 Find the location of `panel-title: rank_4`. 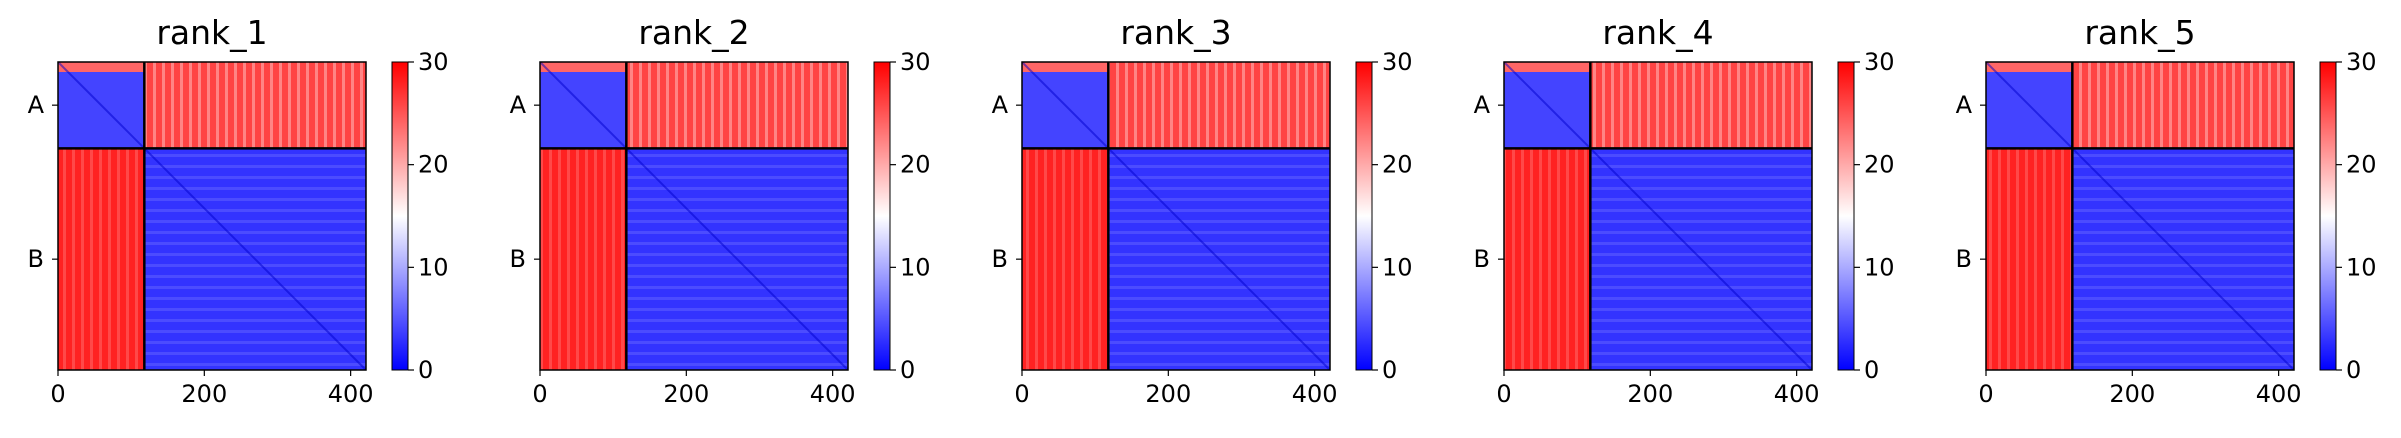

panel-title: rank_4 is located at coordinates (1657, 32).